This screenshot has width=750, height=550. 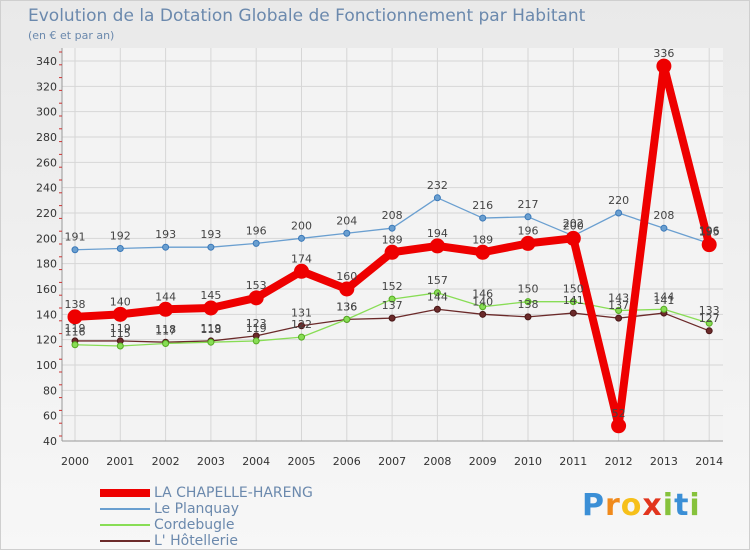 What do you see at coordinates (301, 313) in the screenshot?
I see `series-3-label-2005: 131` at bounding box center [301, 313].